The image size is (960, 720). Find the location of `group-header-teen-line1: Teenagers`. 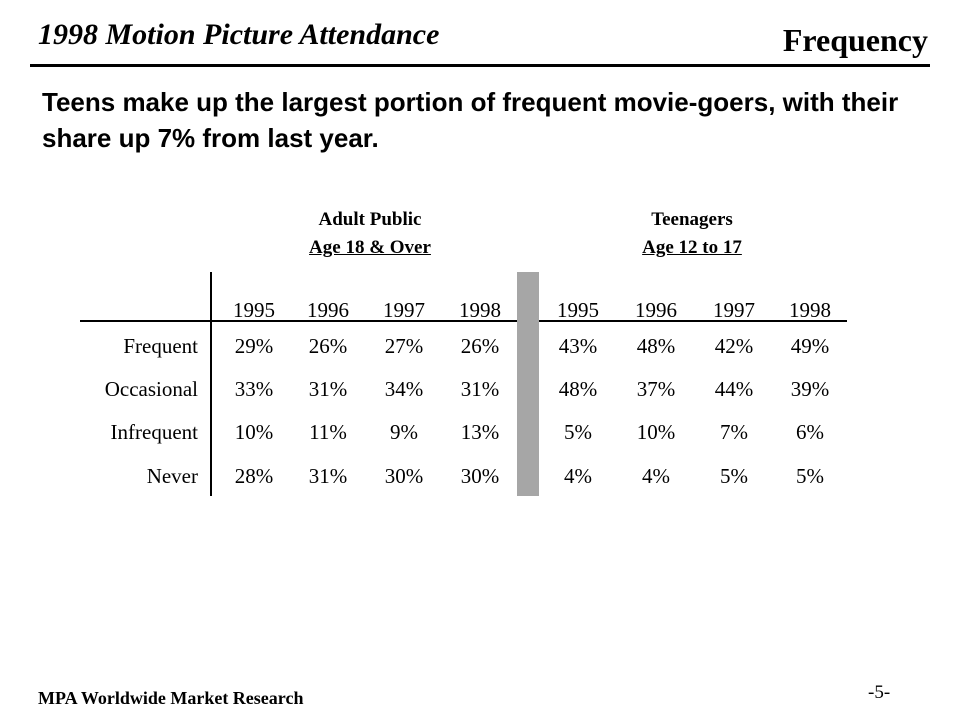

group-header-teen-line1: Teenagers is located at coordinates (692, 219).